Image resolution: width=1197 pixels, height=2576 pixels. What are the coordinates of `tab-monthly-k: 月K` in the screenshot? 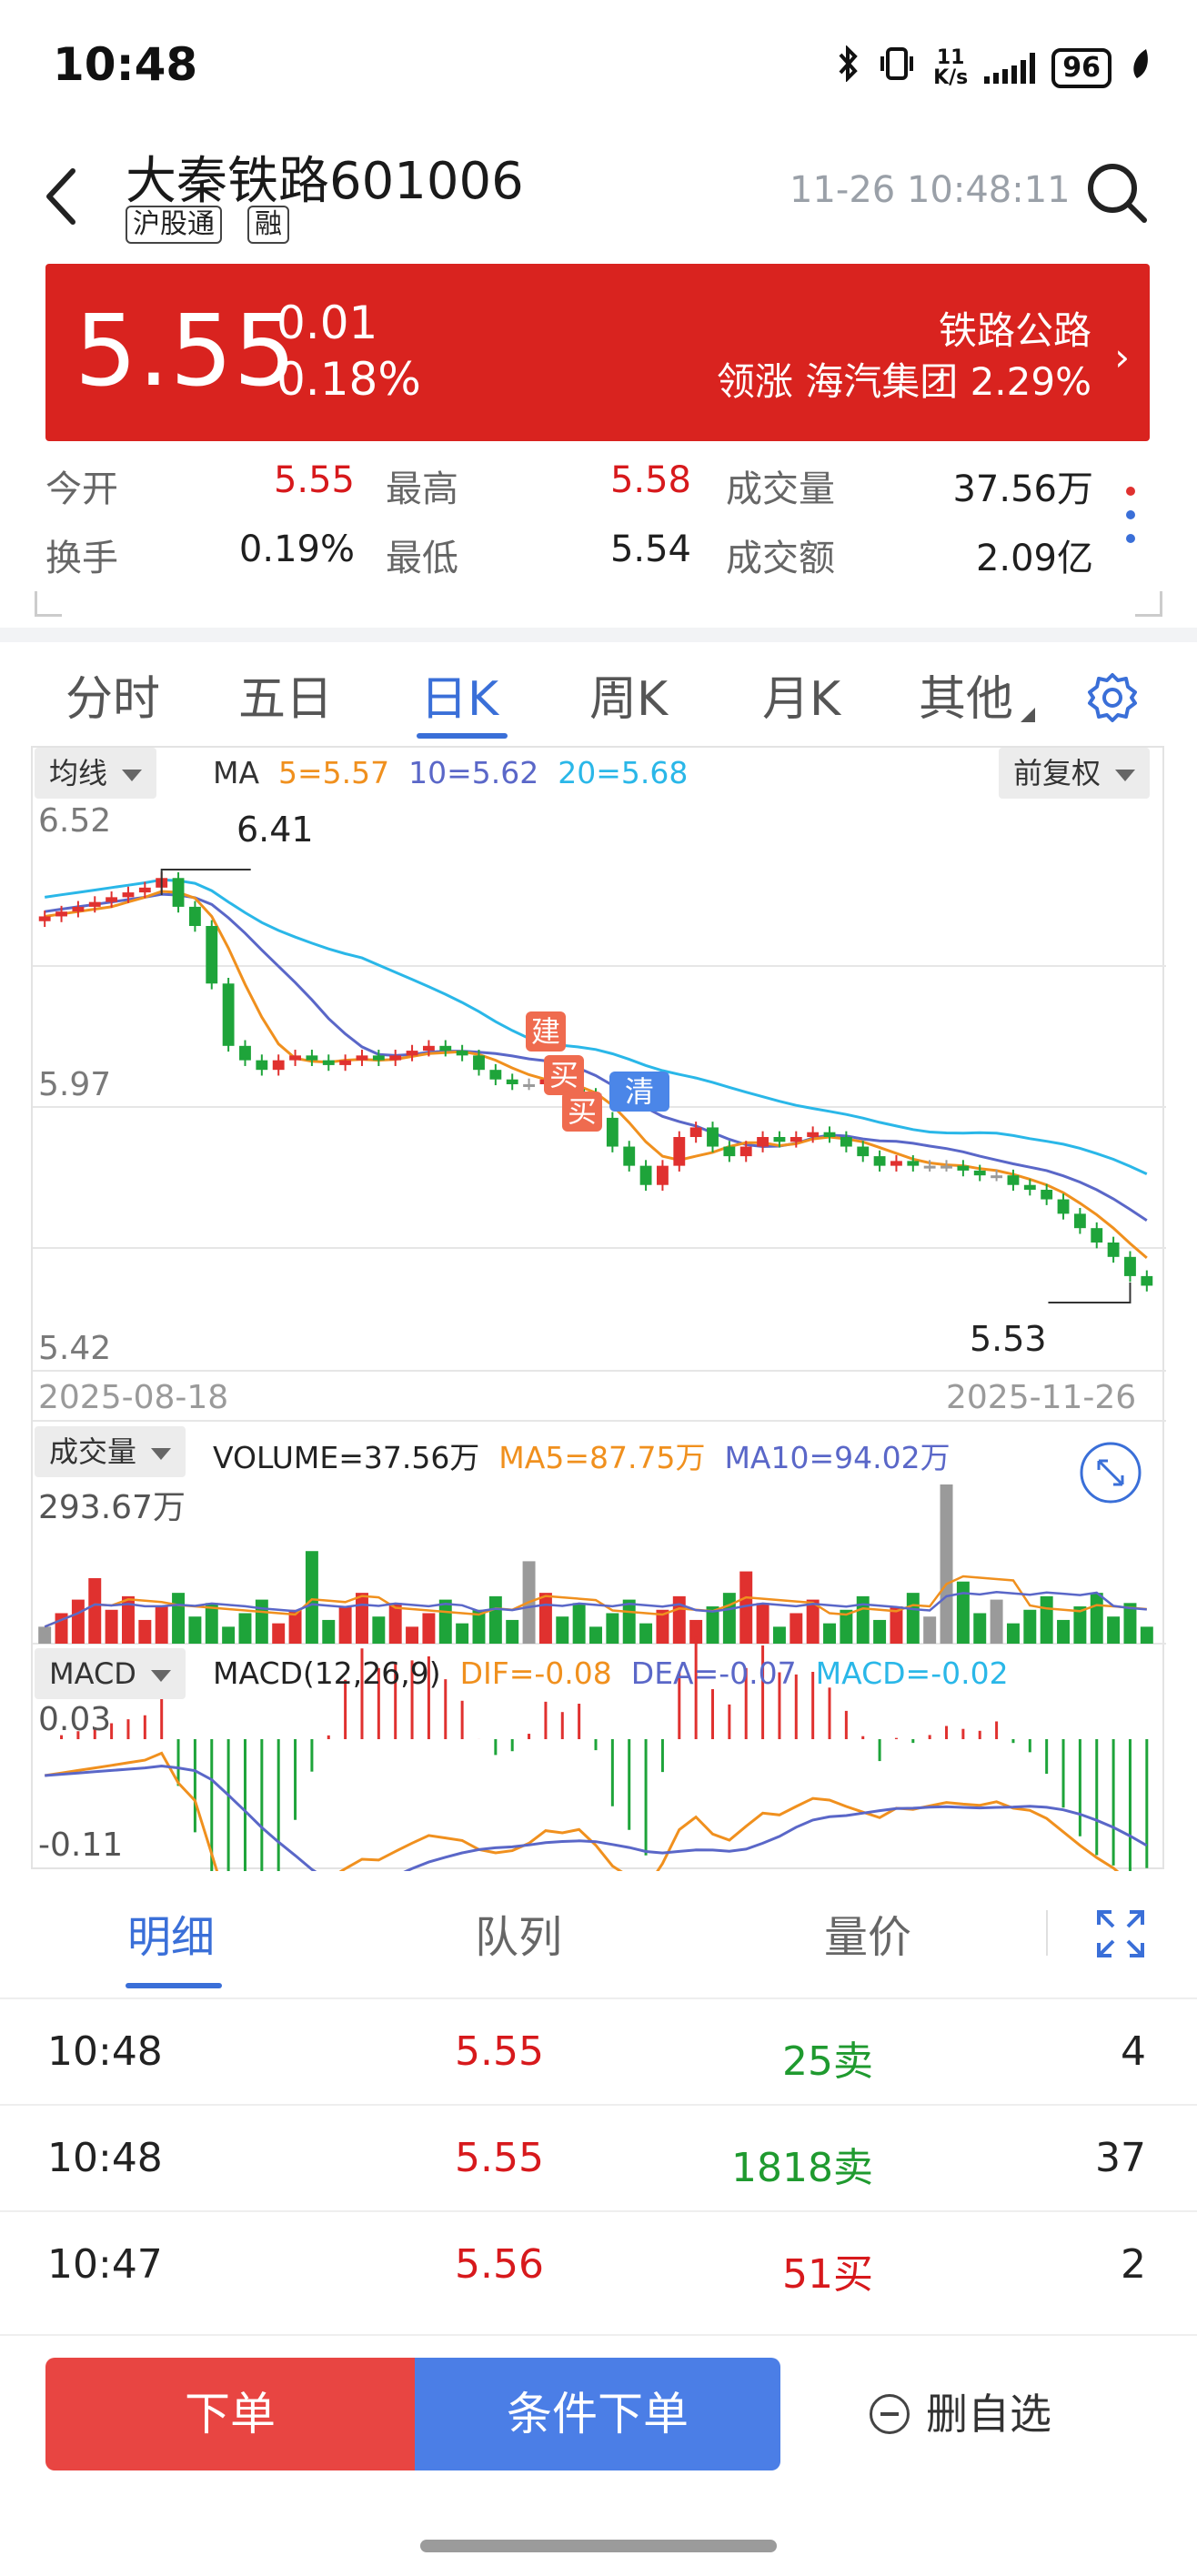 It's located at (801, 699).